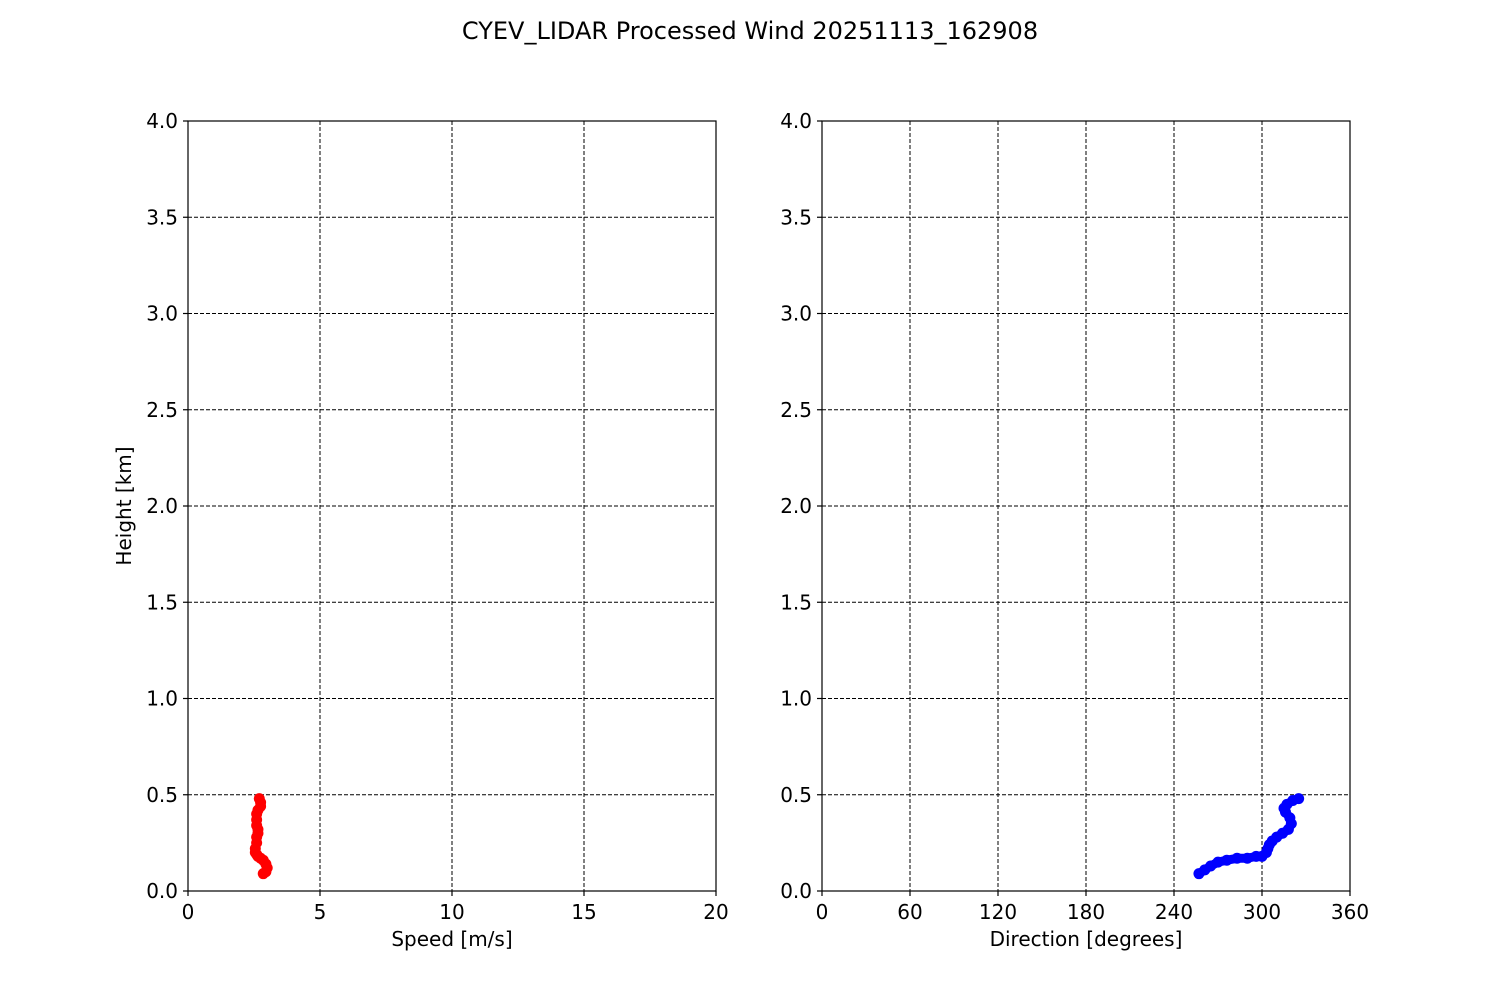 This screenshot has width=1500, height=1000. I want to click on speed-x-tick-label: 15, so click(583, 912).